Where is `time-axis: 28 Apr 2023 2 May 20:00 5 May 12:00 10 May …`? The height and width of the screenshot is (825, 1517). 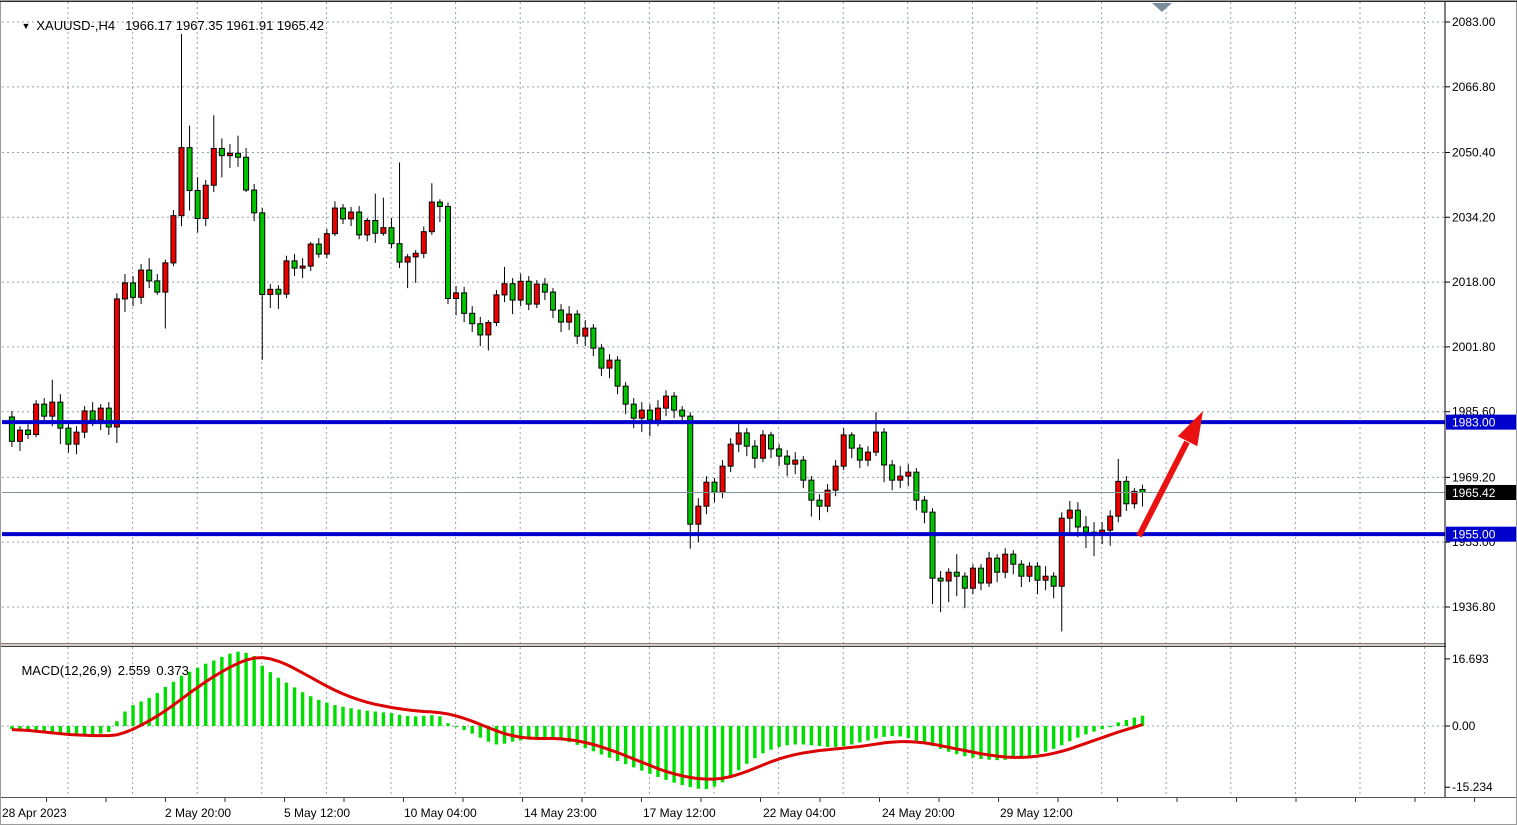 time-axis: 28 Apr 2023 2 May 20:00 5 May 12:00 10 May … is located at coordinates (758, 809).